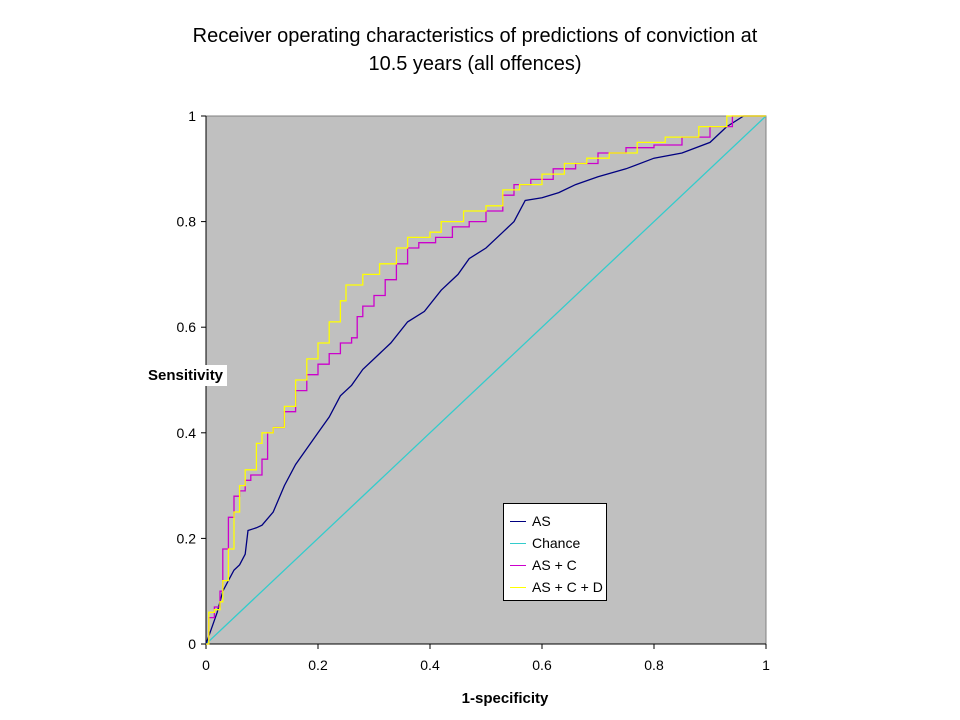 Image resolution: width=960 pixels, height=720 pixels. Describe the element at coordinates (554, 565) in the screenshot. I see `legend-label-as-c: AS + C` at that location.